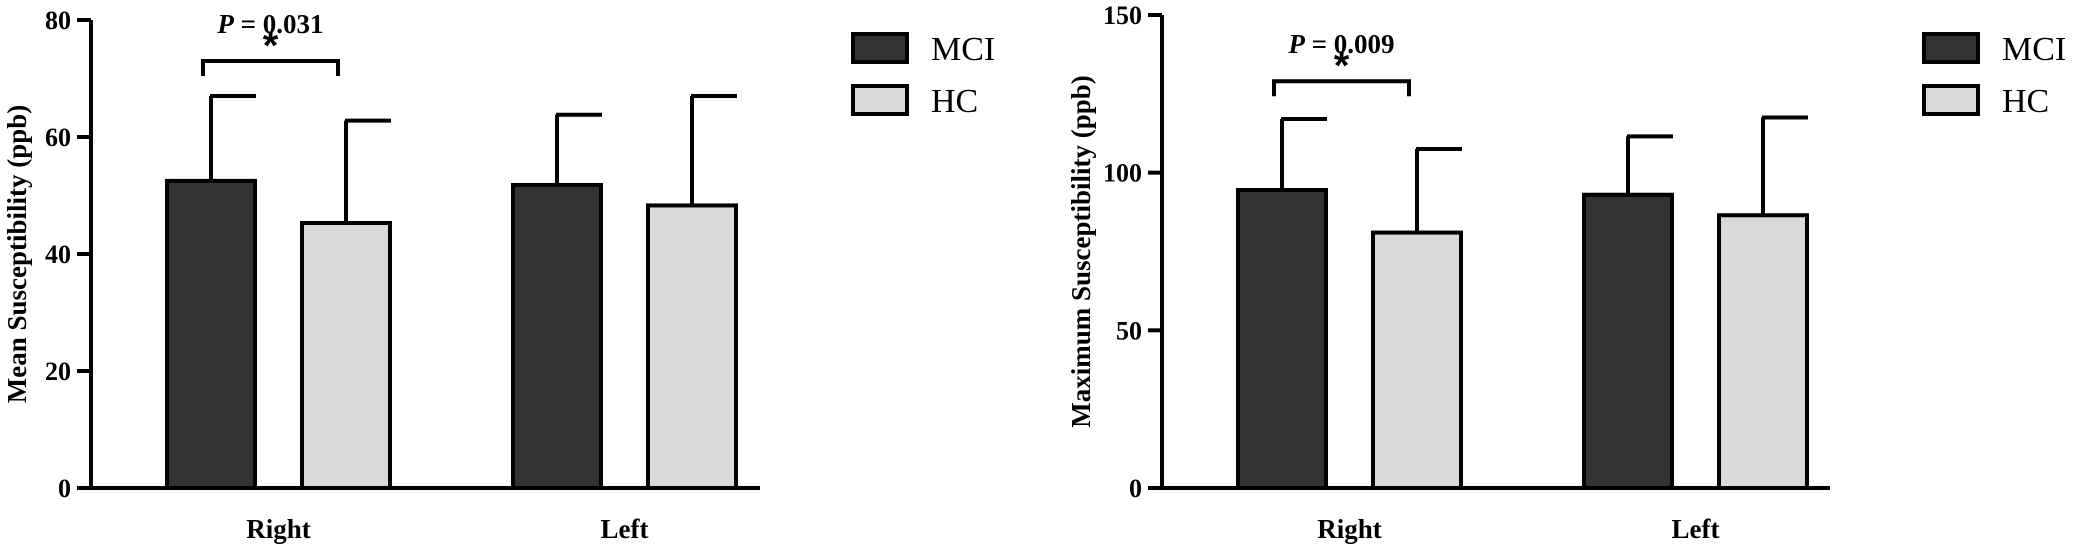 The image size is (2088, 553). What do you see at coordinates (1129, 330) in the screenshot?
I see `y-tick-label: 50` at bounding box center [1129, 330].